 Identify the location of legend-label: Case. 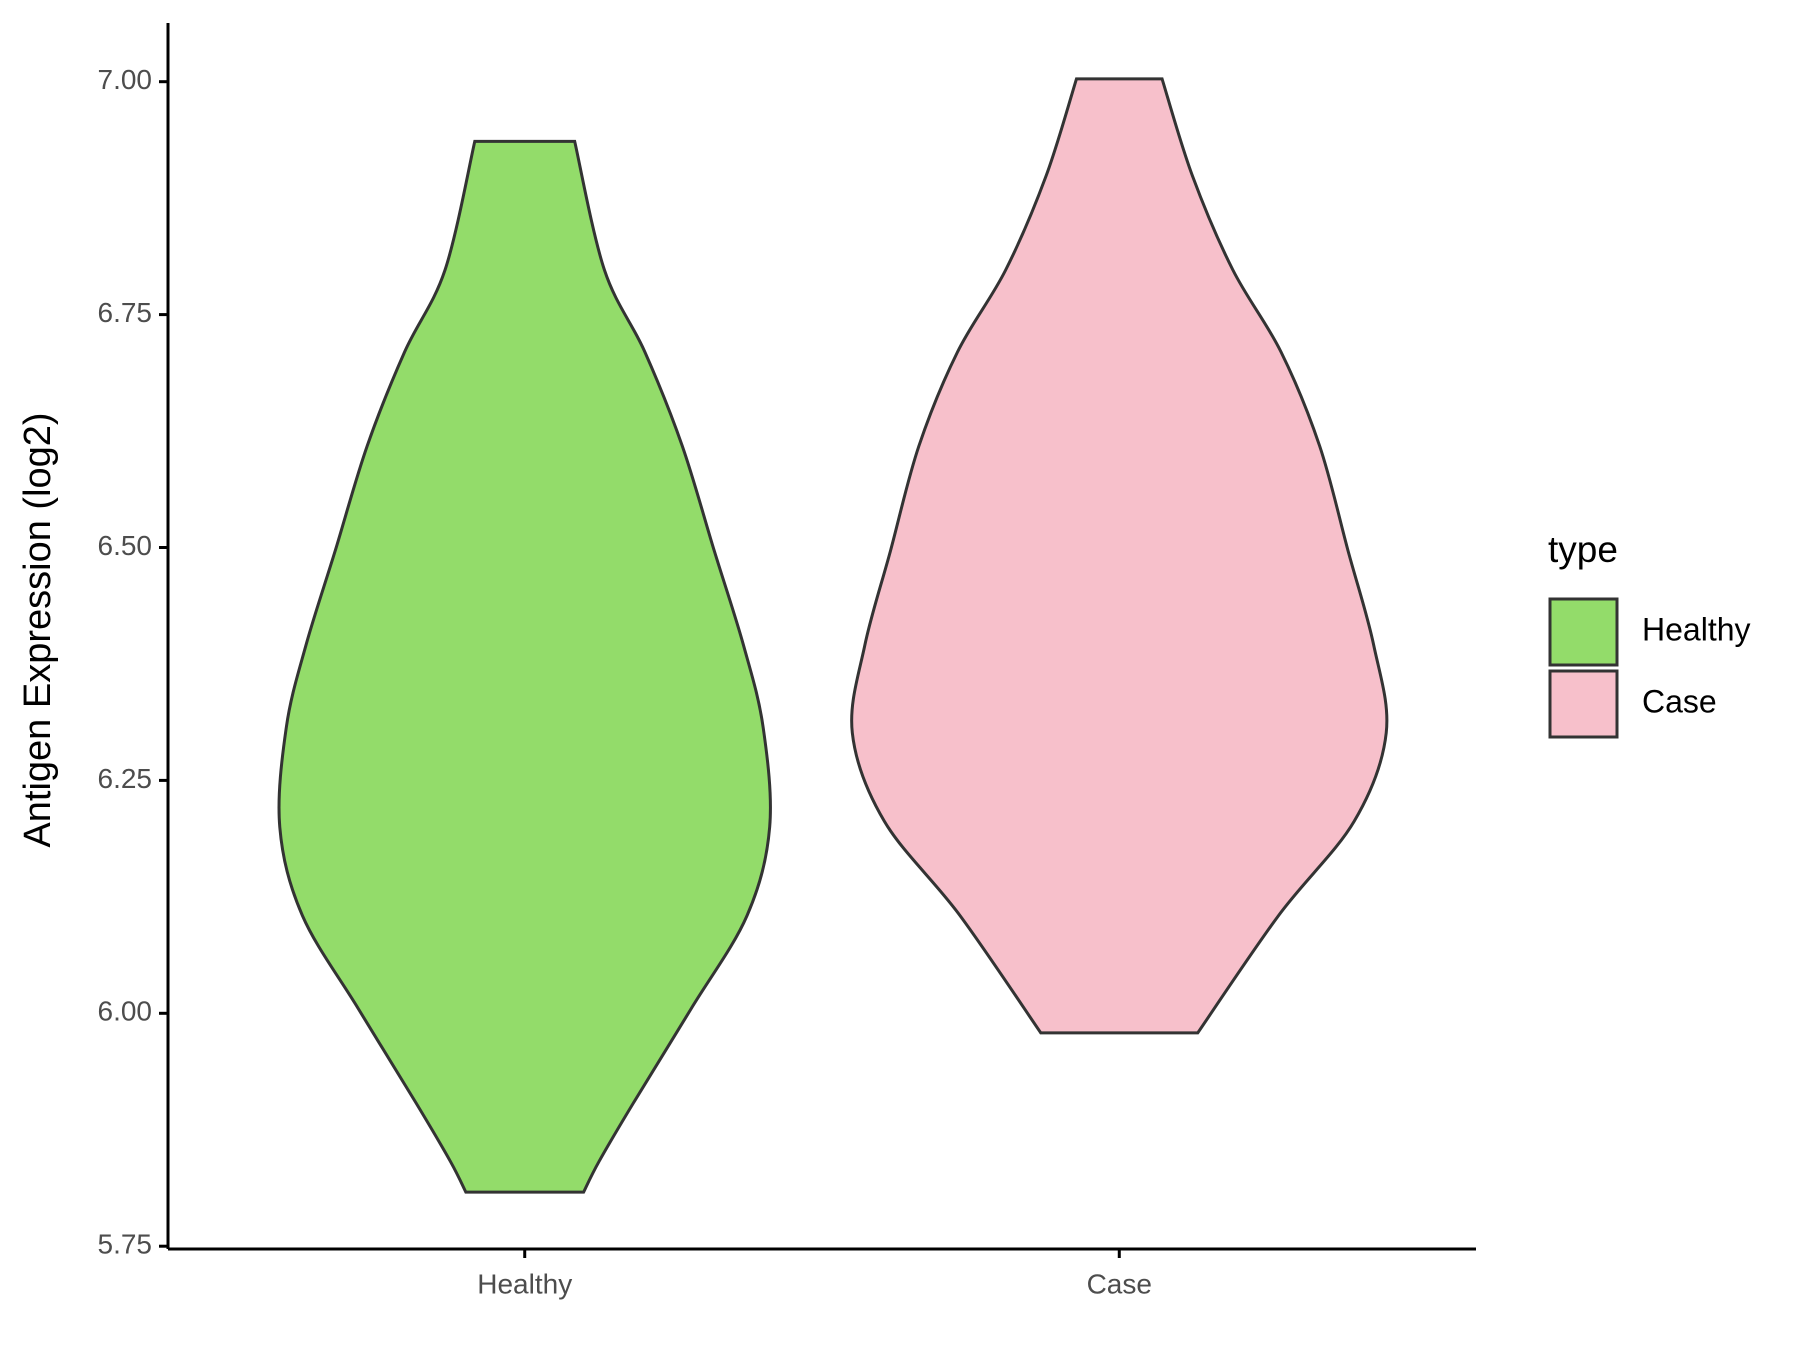
(1679, 701).